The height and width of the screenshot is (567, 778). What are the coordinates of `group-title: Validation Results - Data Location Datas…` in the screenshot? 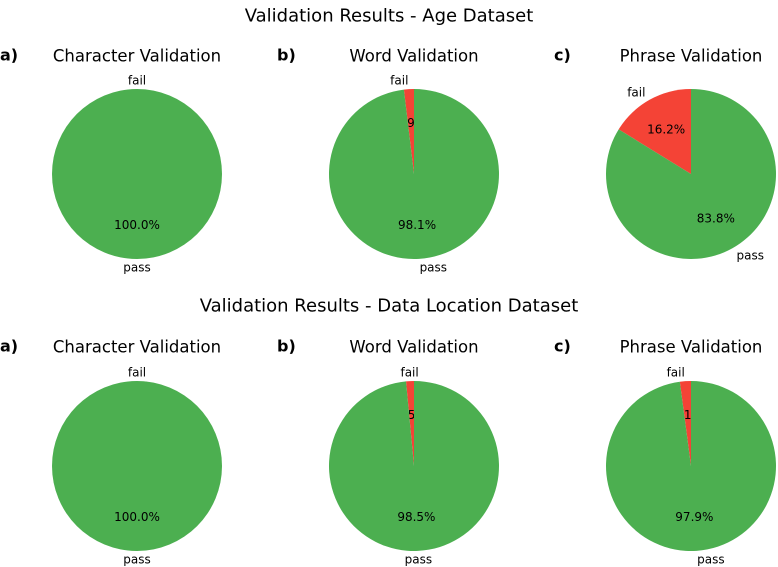 It's located at (389, 306).